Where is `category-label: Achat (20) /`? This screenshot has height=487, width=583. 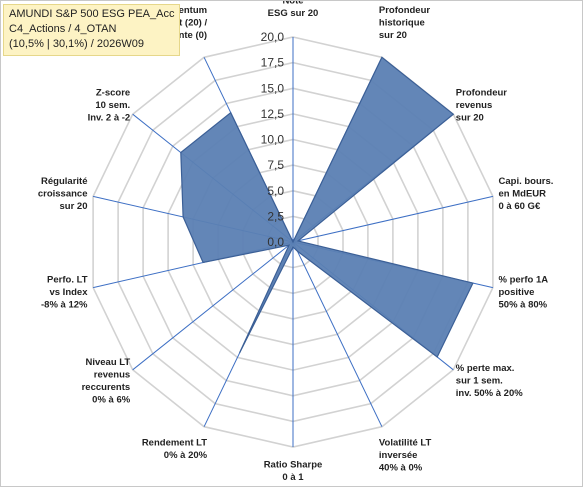
category-label: Achat (20) / is located at coordinates (182, 22).